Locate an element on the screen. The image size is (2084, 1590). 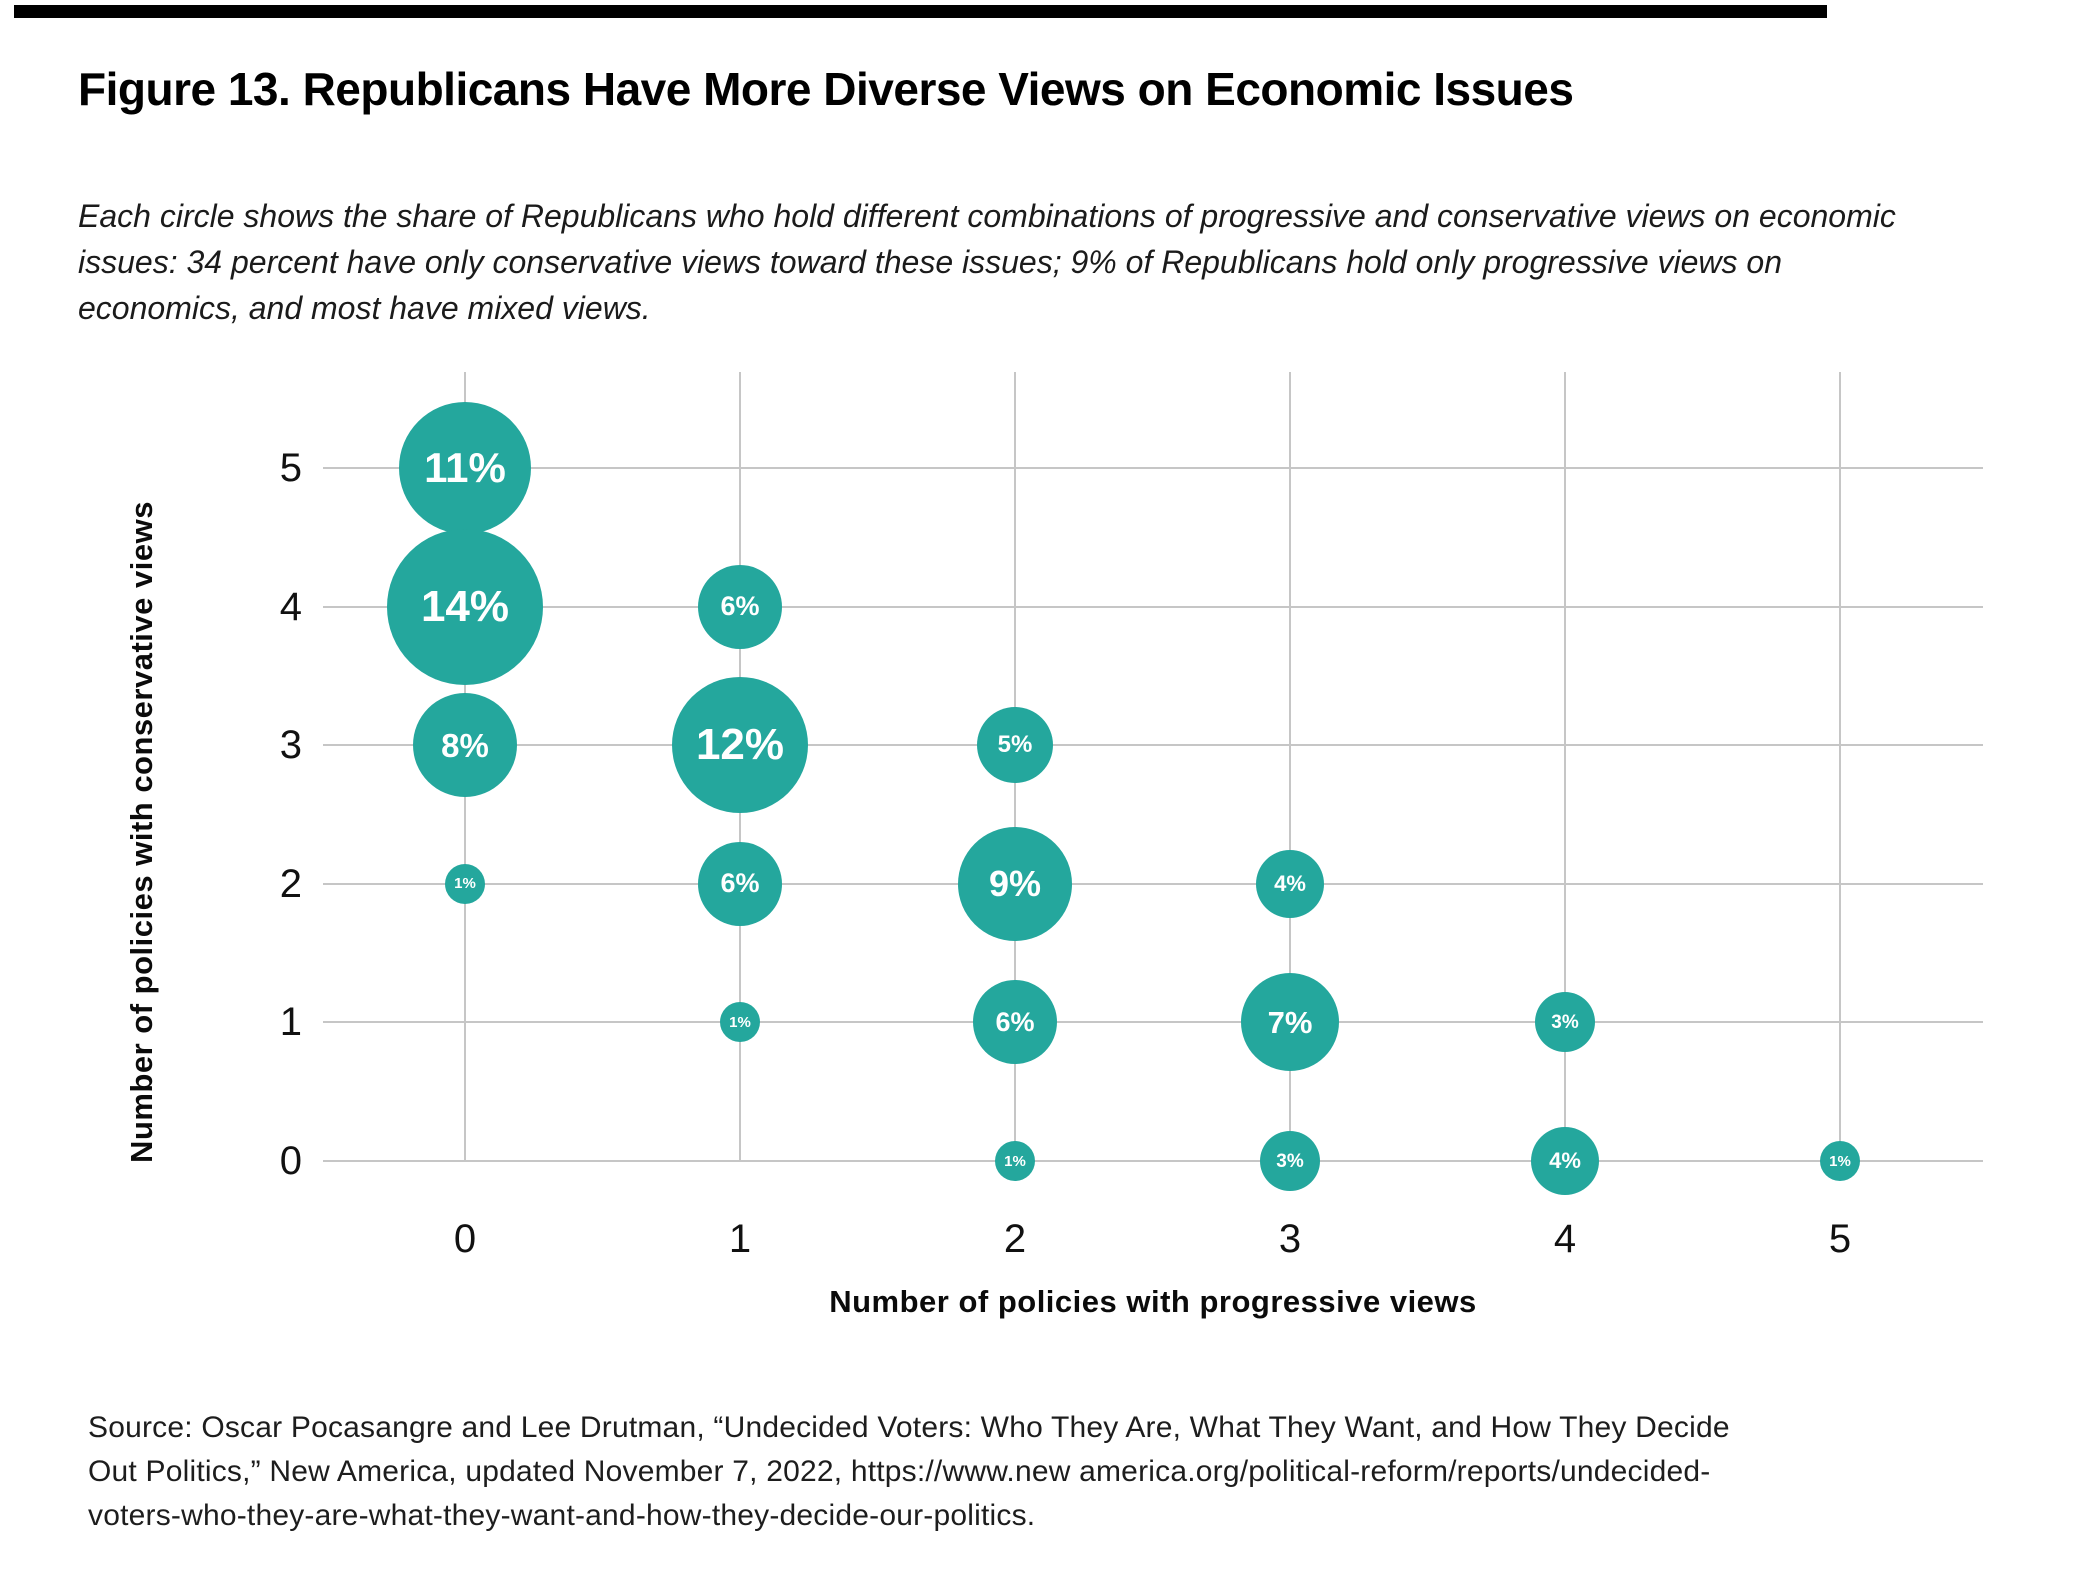
bubble-4-1: 3% is located at coordinates (1565, 1022).